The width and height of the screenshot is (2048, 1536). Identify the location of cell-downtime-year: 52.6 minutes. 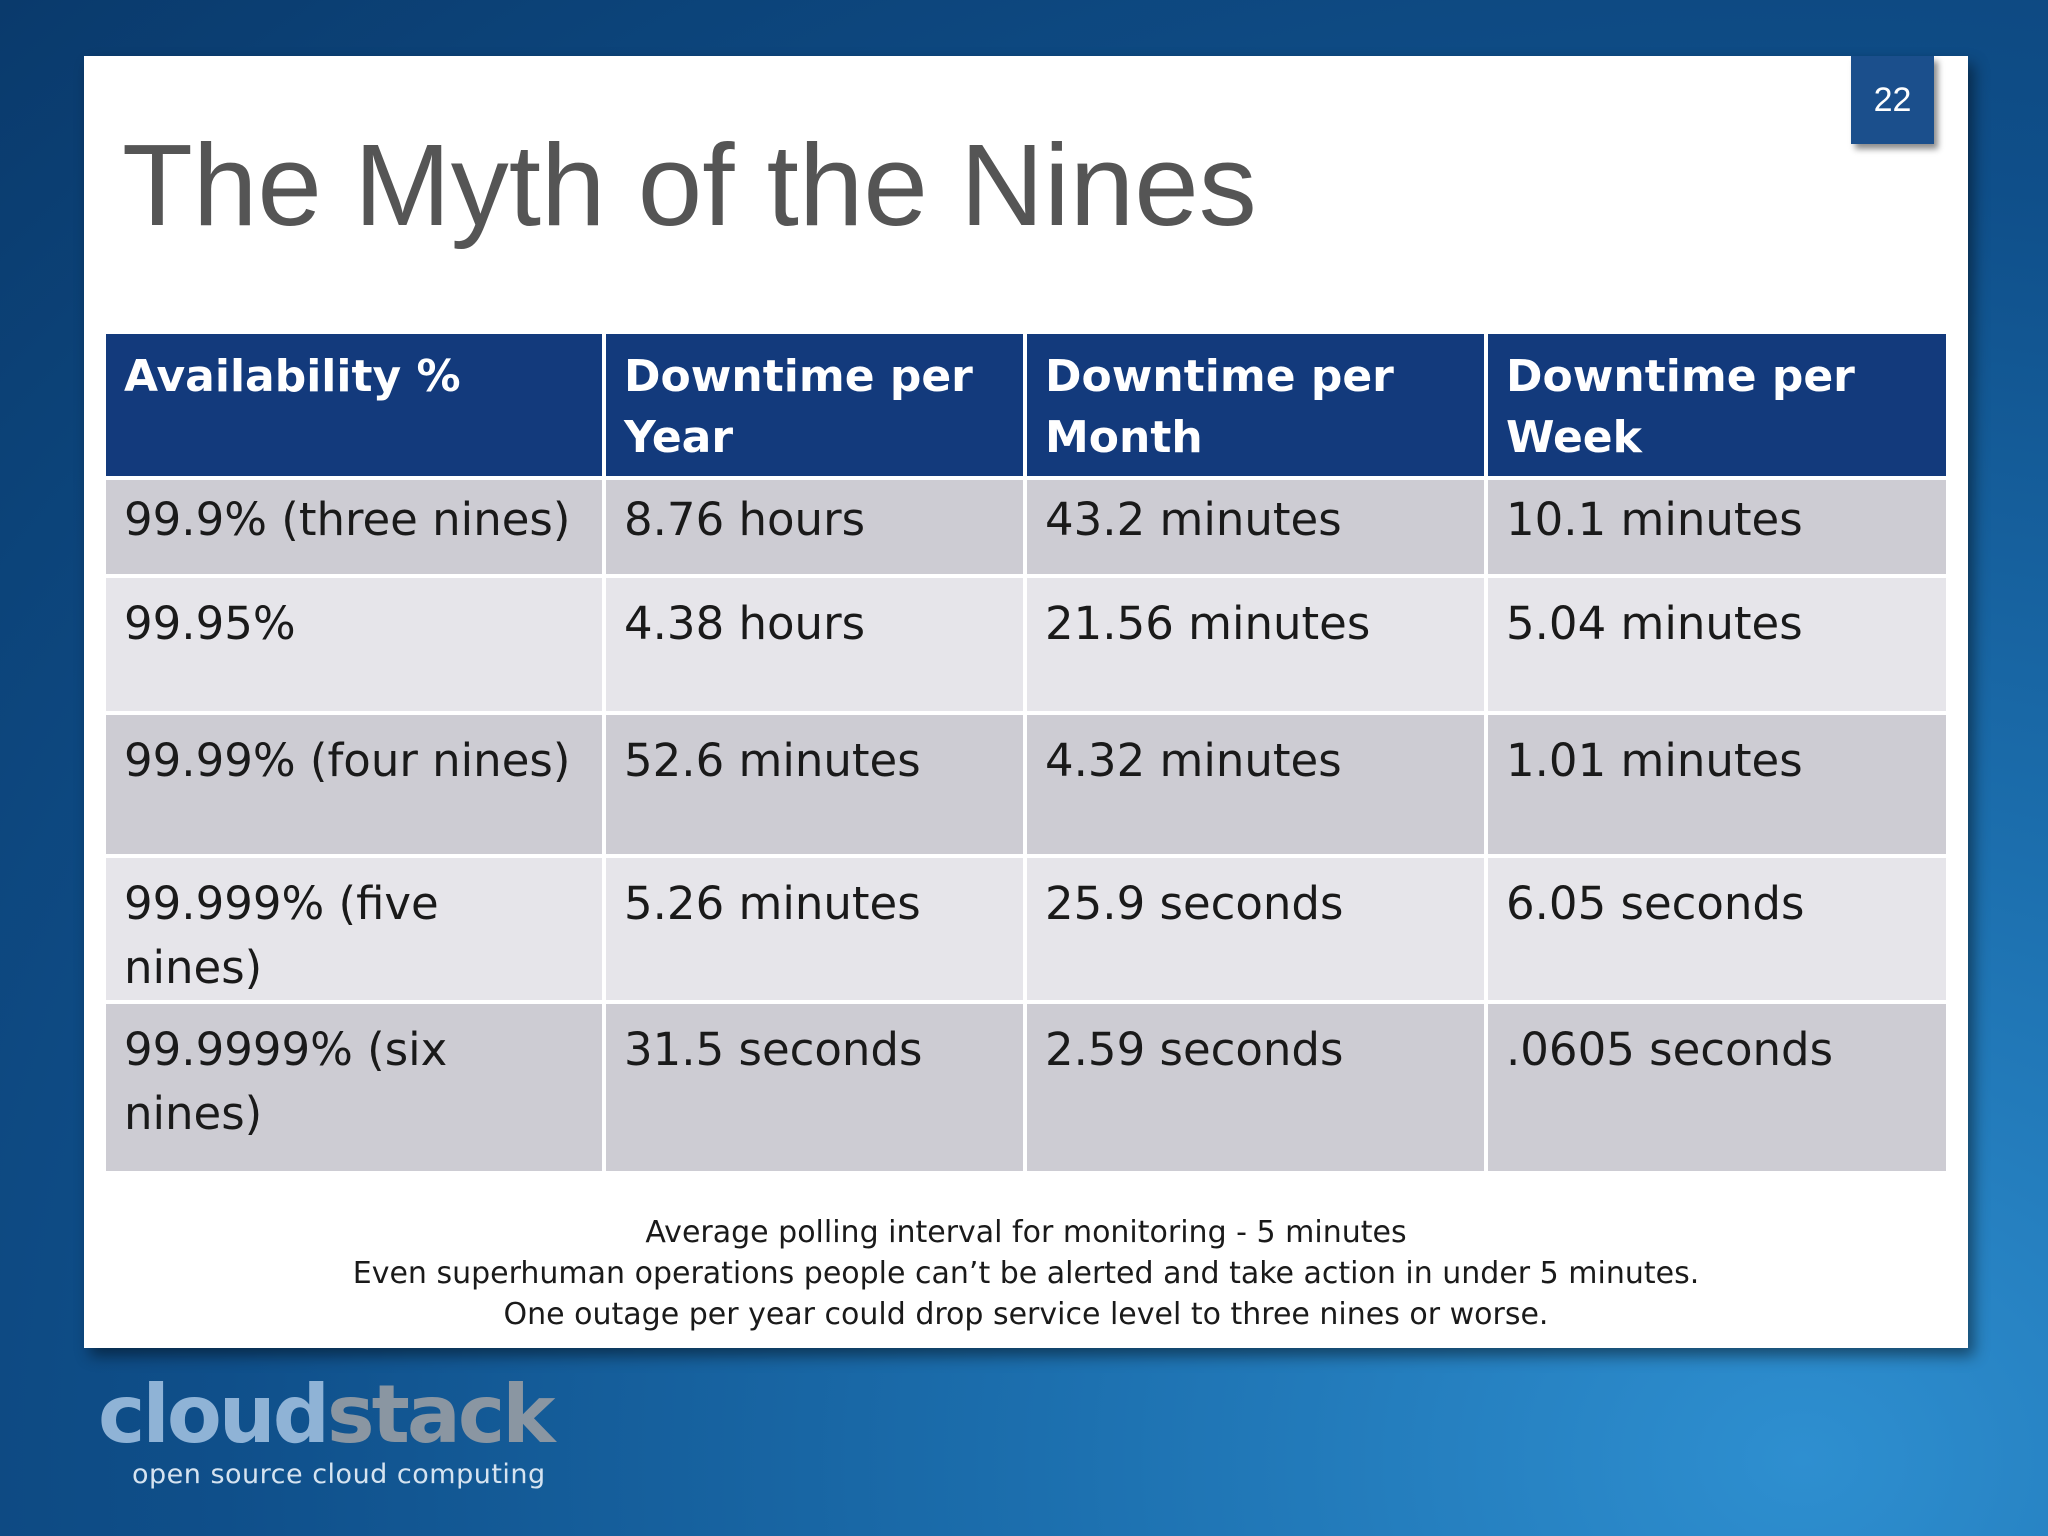
(814, 784).